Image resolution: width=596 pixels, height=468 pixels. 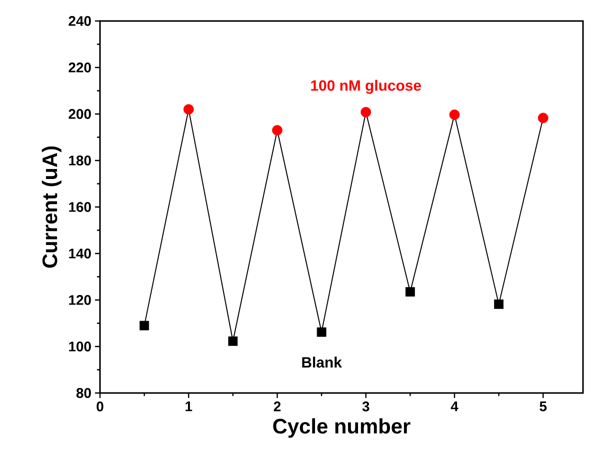 I want to click on y-tick-label: 80, so click(x=83, y=393).